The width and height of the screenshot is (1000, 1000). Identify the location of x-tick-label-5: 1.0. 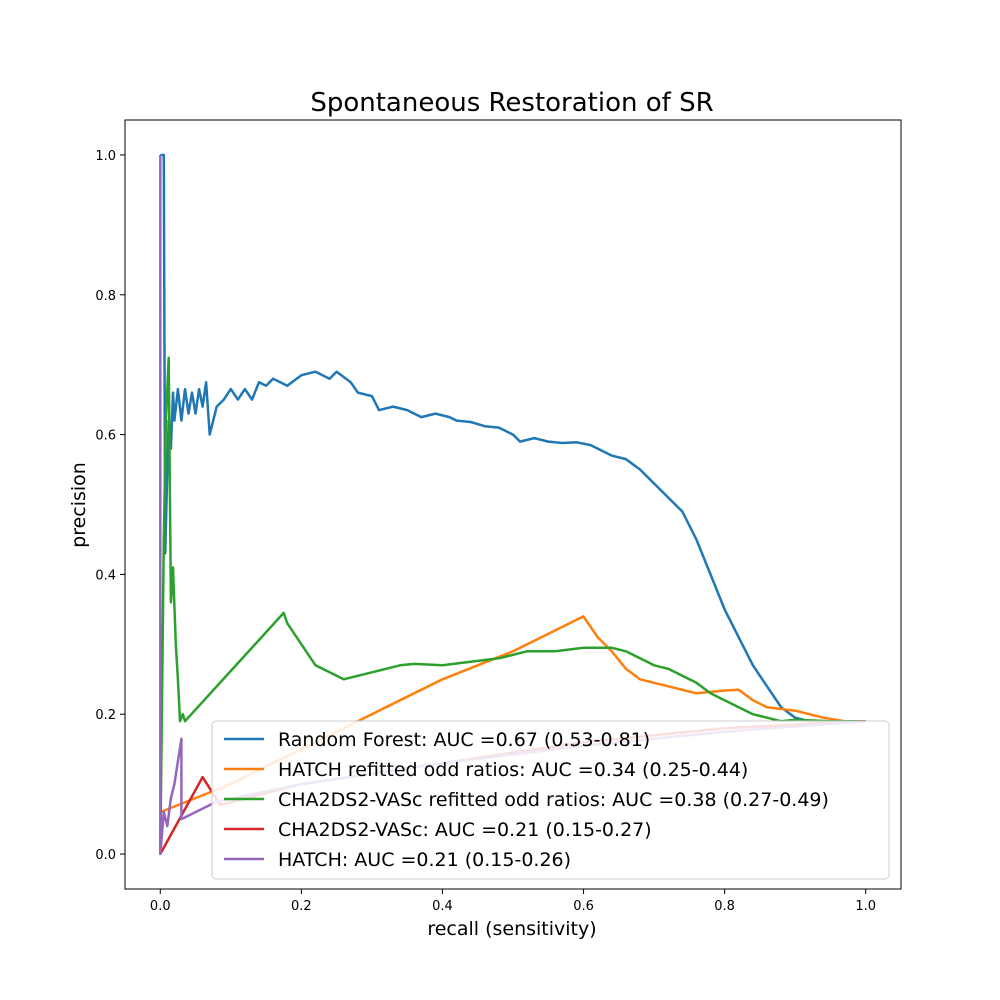
(865, 906).